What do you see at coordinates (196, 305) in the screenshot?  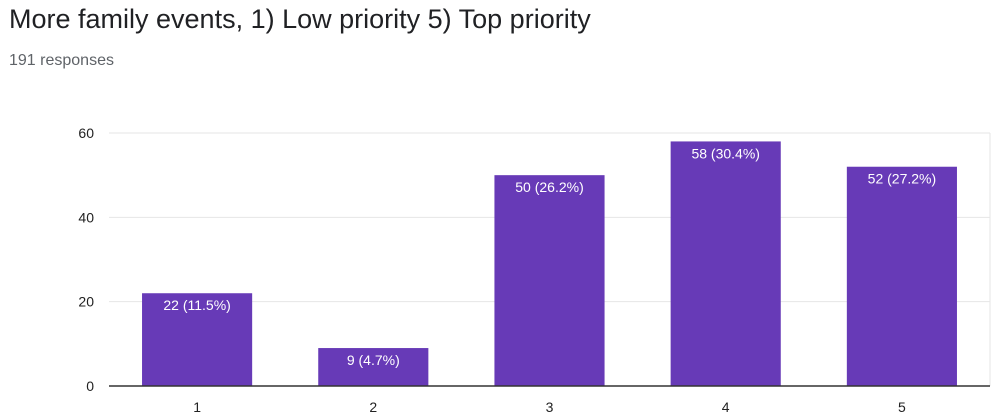 I see `bar-data-label: 22 (11.5%)` at bounding box center [196, 305].